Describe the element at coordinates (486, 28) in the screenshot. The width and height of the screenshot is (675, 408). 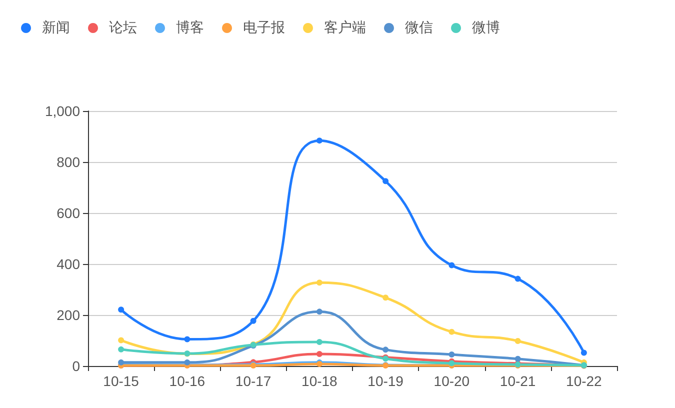
I see `legend-label: 微博` at that location.